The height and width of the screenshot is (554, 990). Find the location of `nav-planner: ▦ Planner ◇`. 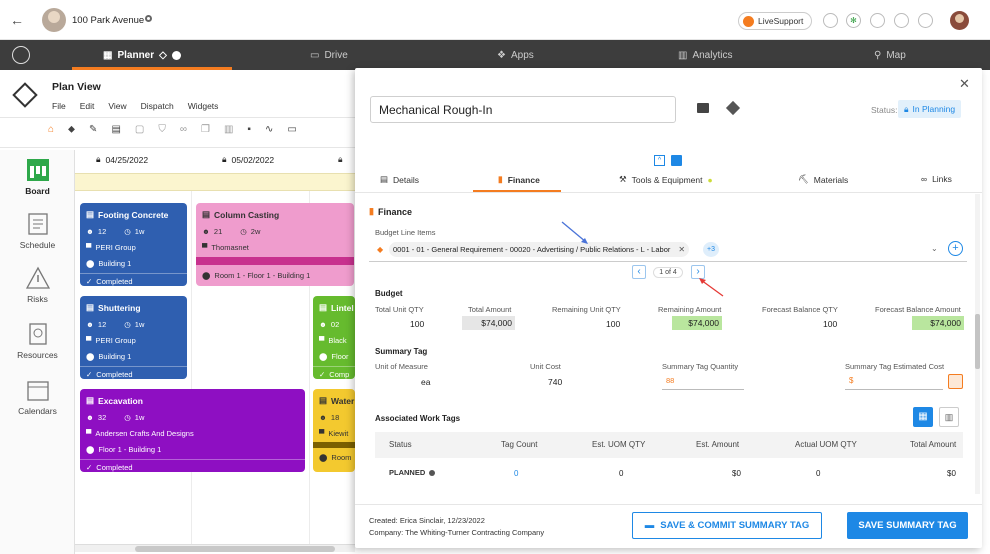

nav-planner: ▦ Planner ◇ is located at coordinates (142, 55).